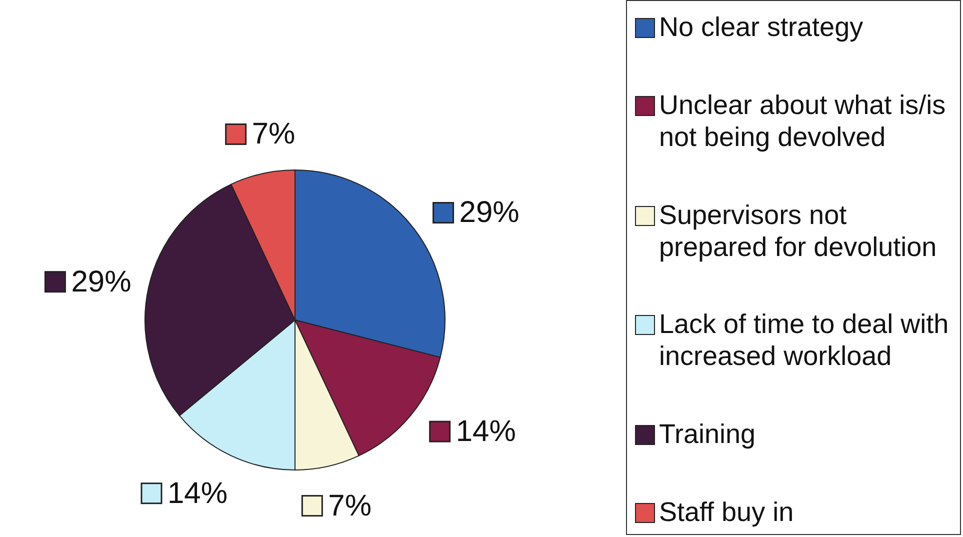  I want to click on legend-label: No clear strategy, so click(761, 27).